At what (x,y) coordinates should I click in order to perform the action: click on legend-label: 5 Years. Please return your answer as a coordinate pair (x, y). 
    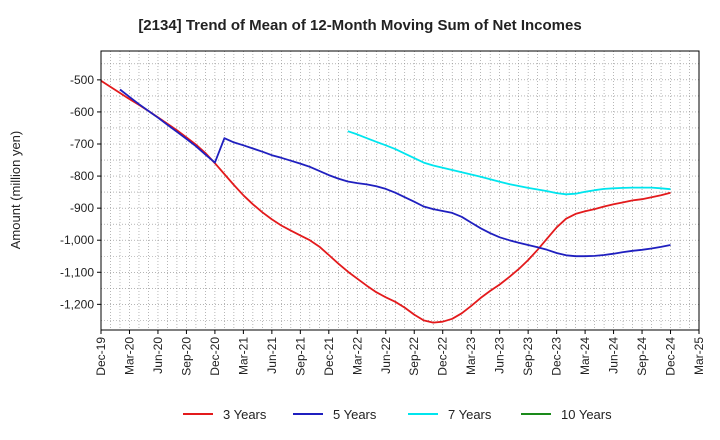
    Looking at the image, I should click on (355, 414).